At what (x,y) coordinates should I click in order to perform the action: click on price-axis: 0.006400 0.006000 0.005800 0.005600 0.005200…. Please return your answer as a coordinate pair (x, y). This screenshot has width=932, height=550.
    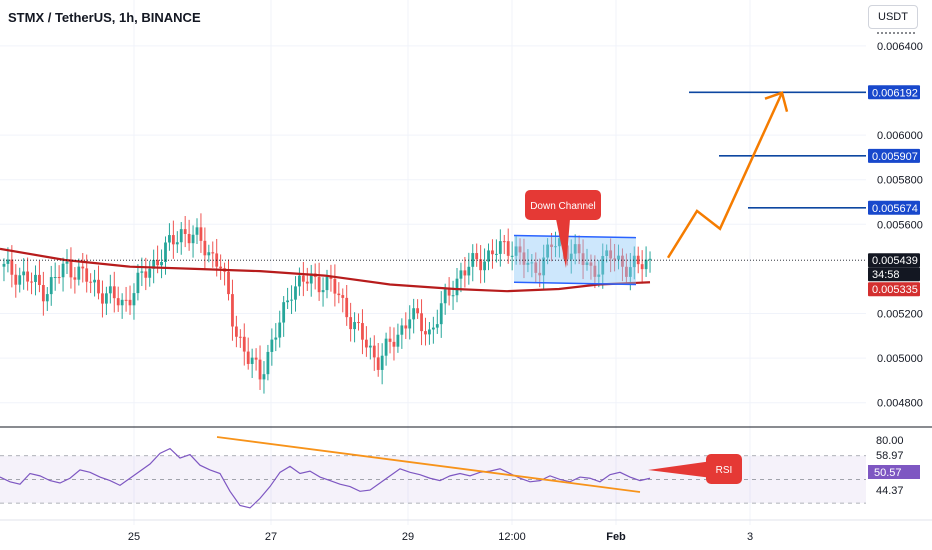
    Looking at the image, I should click on (895, 264).